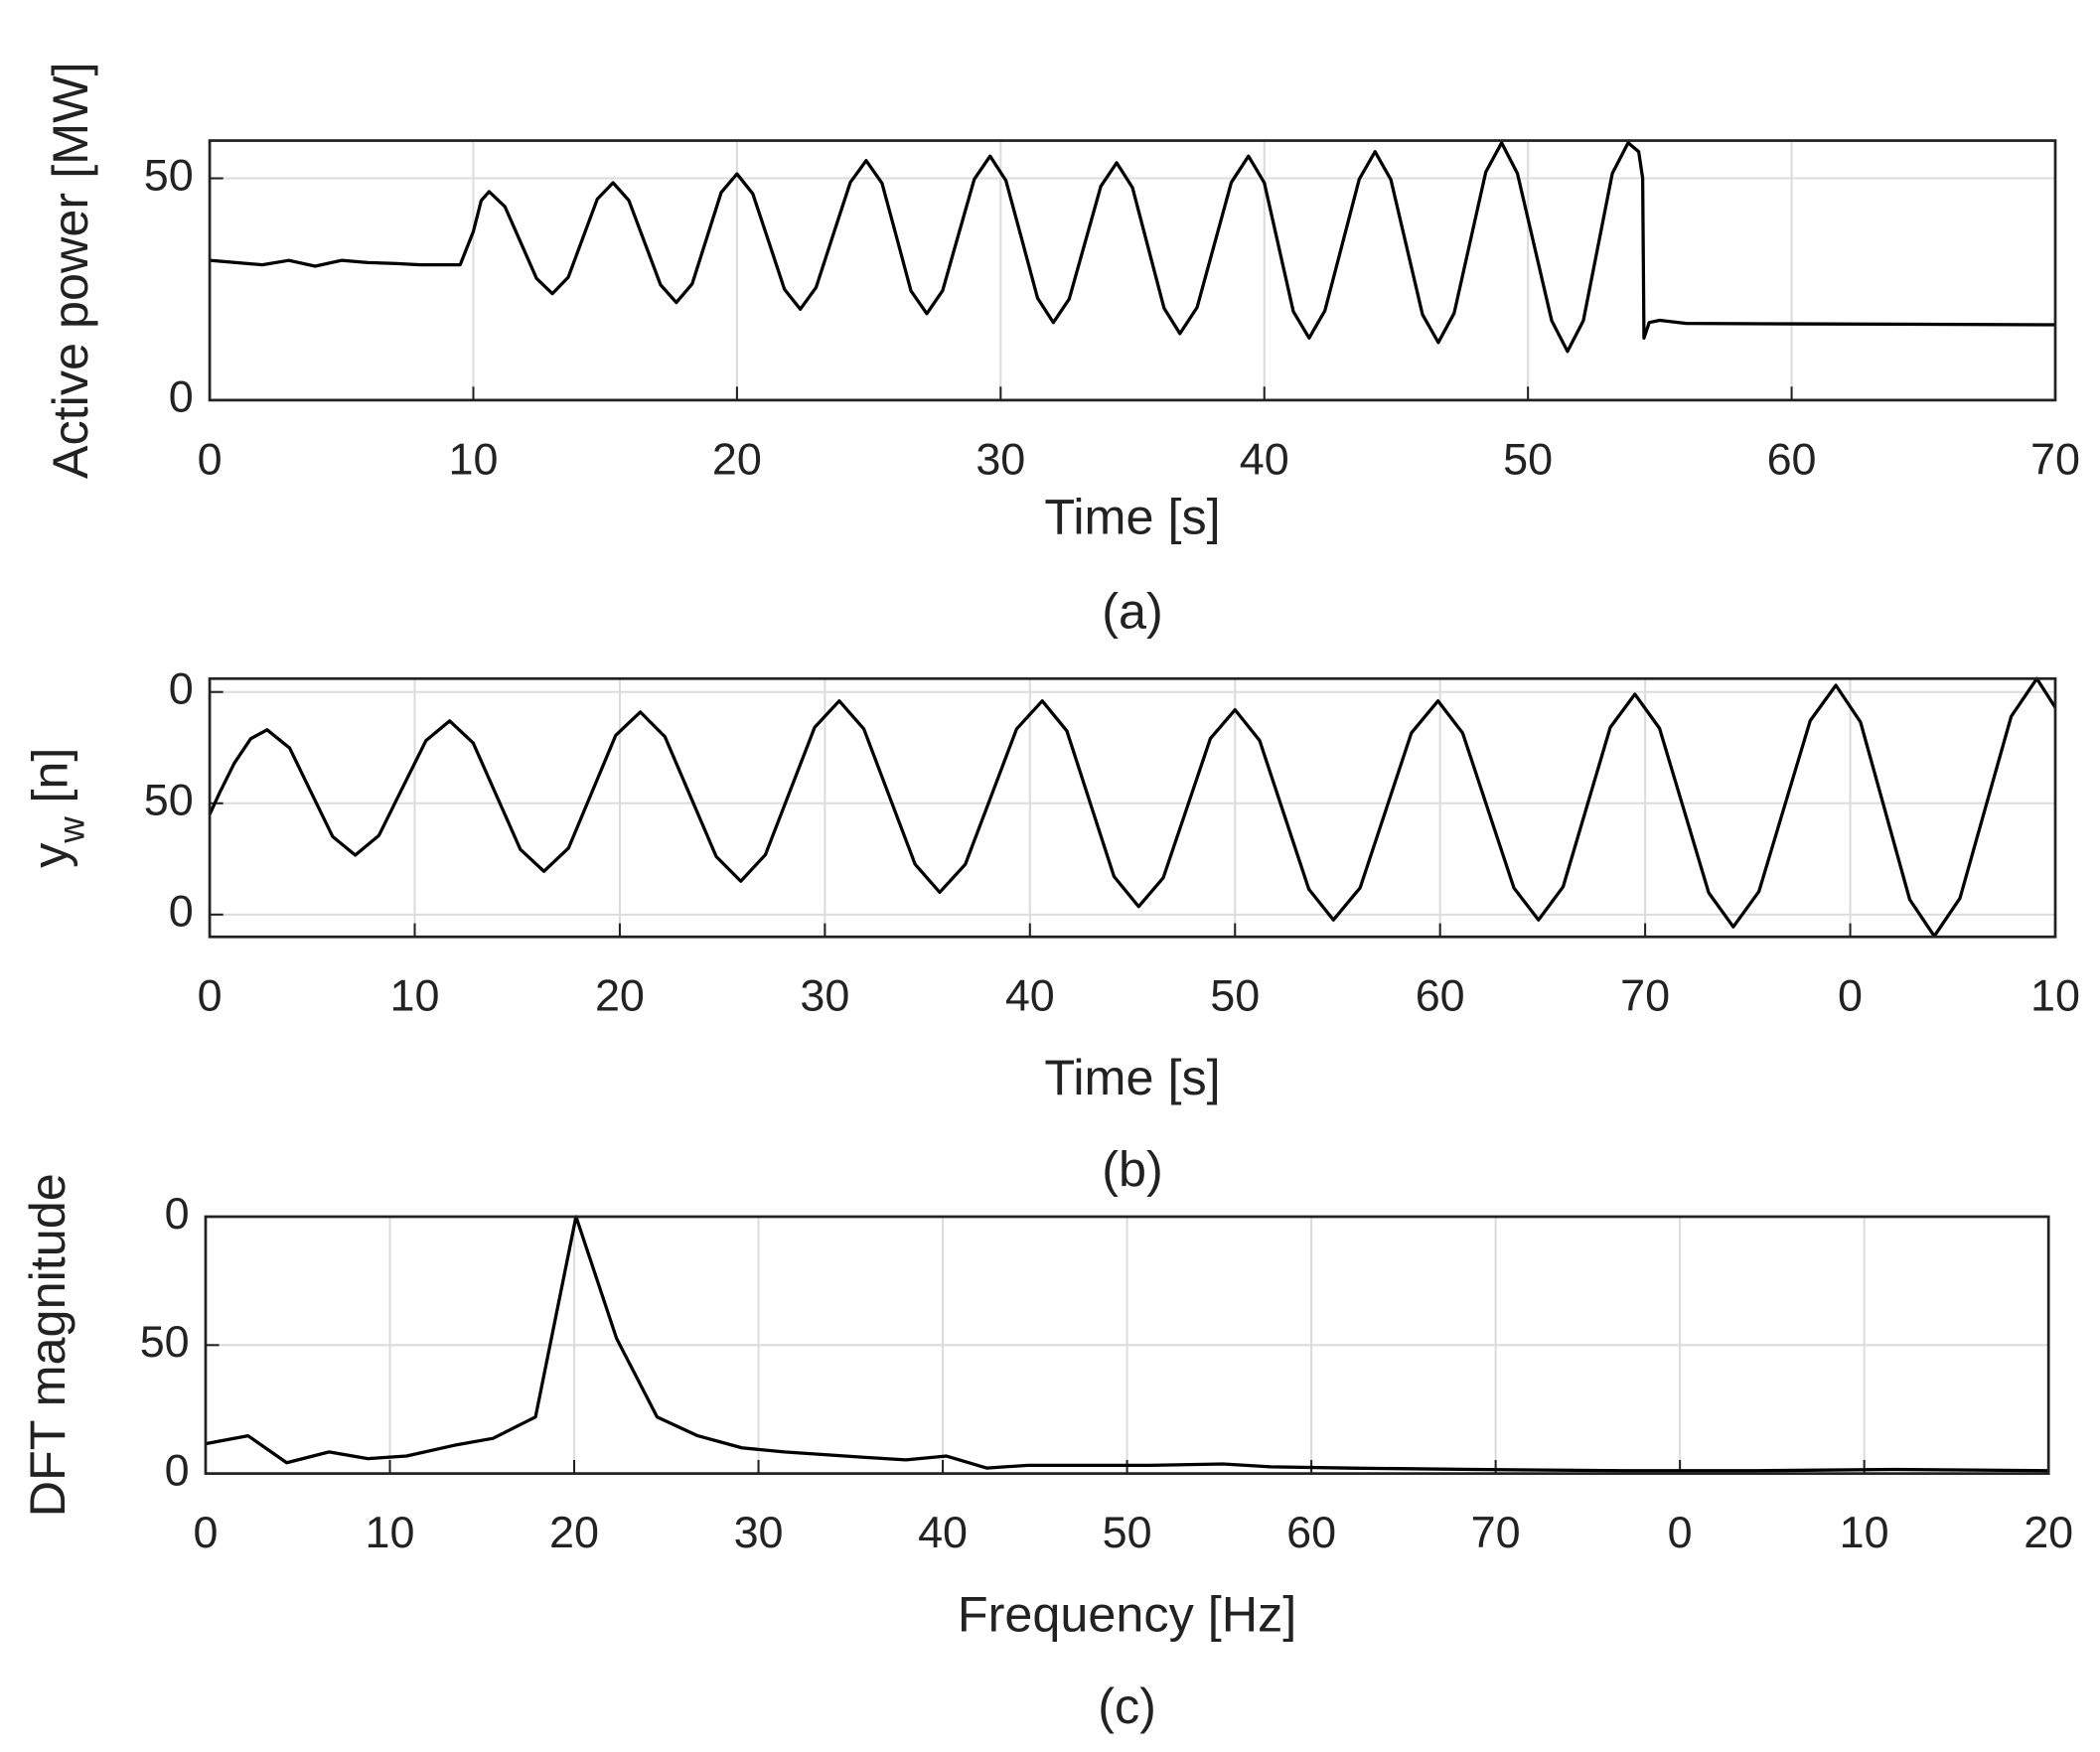 The width and height of the screenshot is (2100, 1752). I want to click on y-axis-label-main: DFT magnitude, so click(47, 1345).